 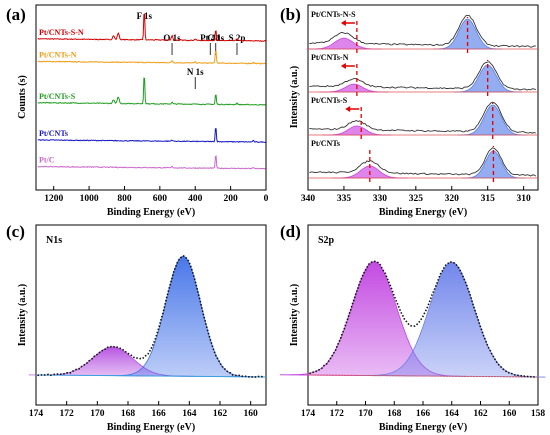 I want to click on peak-annotation-a: Pt 4d, so click(x=210, y=38).